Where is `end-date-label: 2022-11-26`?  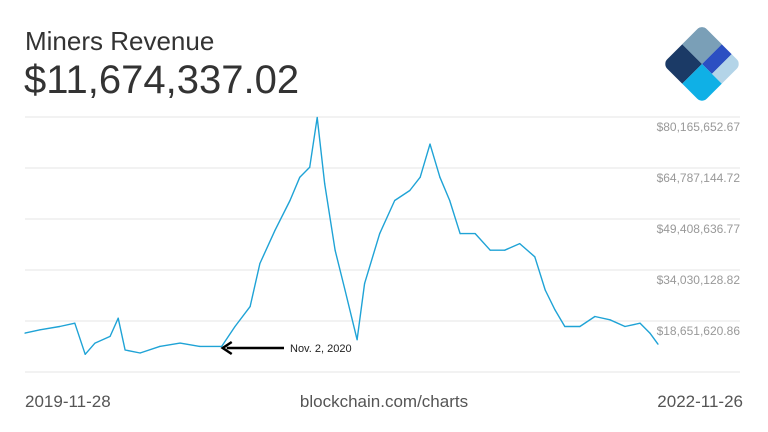
end-date-label: 2022-11-26 is located at coordinates (700, 401).